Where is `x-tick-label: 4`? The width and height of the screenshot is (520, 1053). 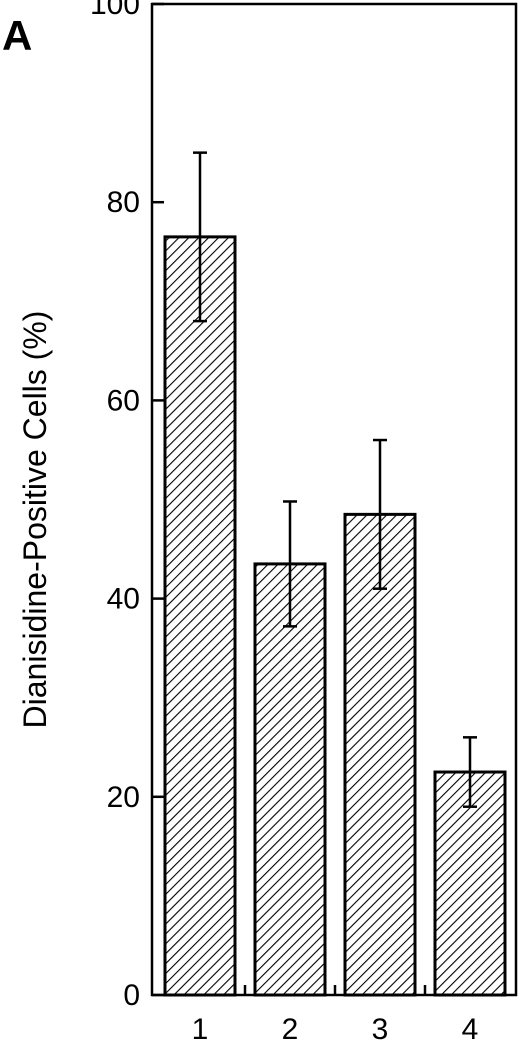 x-tick-label: 4 is located at coordinates (470, 1029).